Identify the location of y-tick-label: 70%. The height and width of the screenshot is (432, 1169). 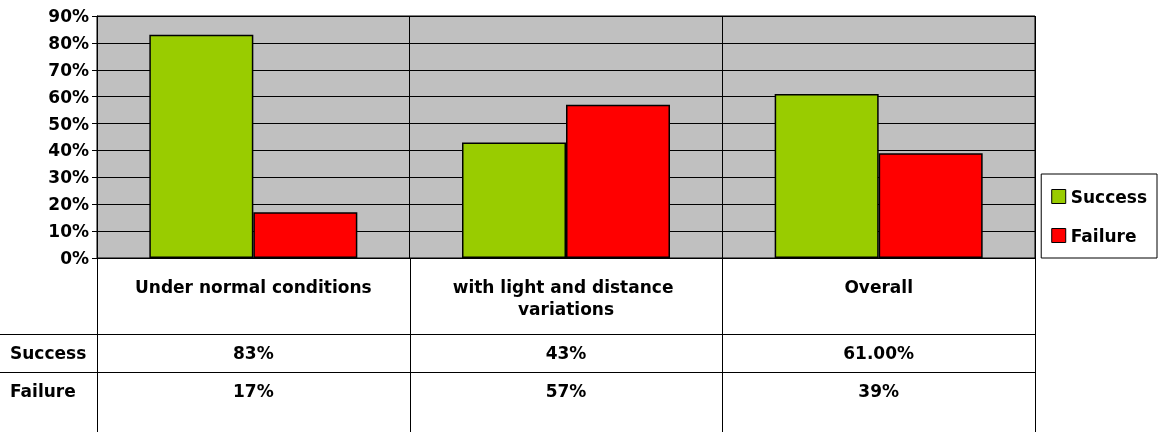
(68, 69).